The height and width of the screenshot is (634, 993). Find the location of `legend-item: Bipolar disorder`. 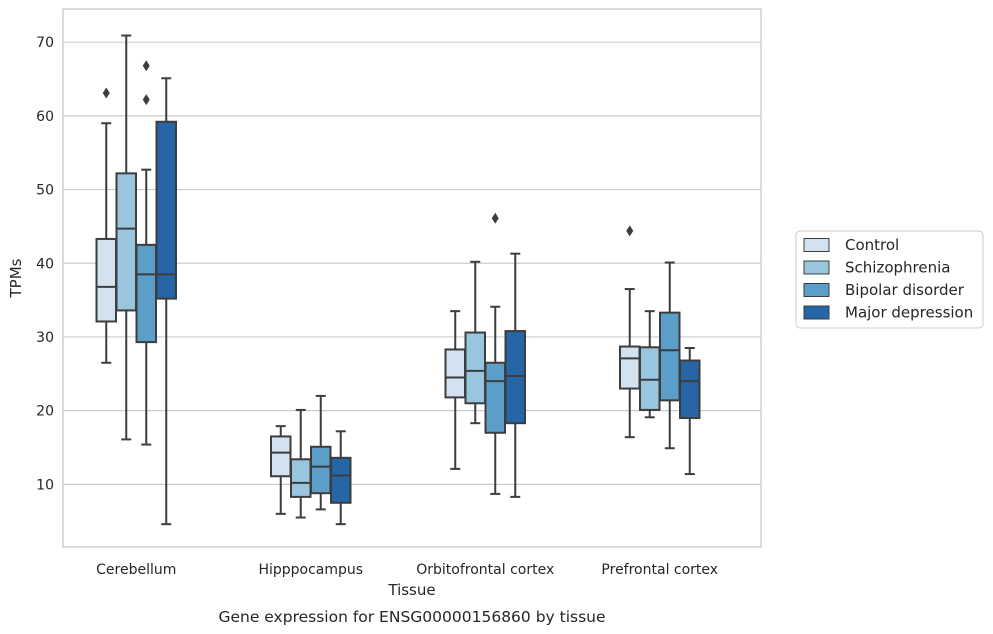

legend-item: Bipolar disorder is located at coordinates (884, 290).